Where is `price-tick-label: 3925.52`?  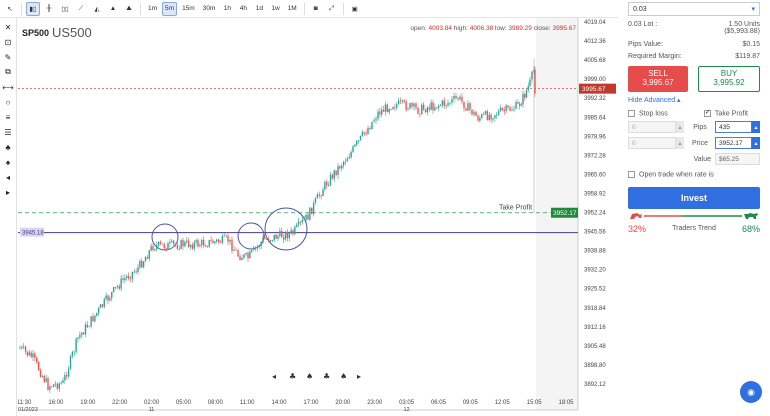
price-tick-label: 3925.52 is located at coordinates (595, 290).